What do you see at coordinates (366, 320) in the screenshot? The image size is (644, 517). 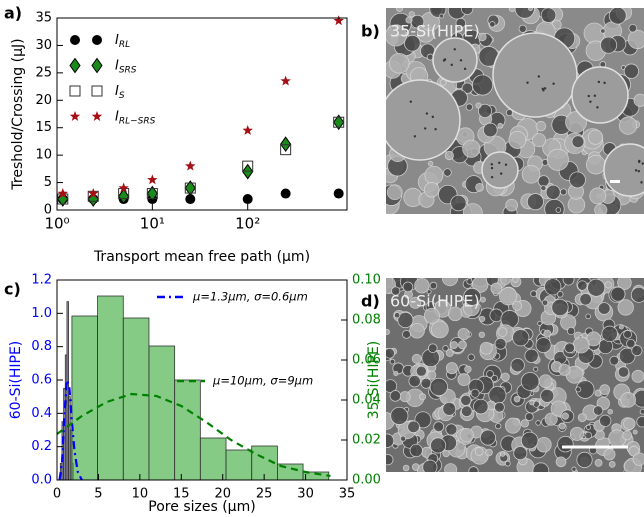 I see `y2-tick-label: 0.08` at bounding box center [366, 320].